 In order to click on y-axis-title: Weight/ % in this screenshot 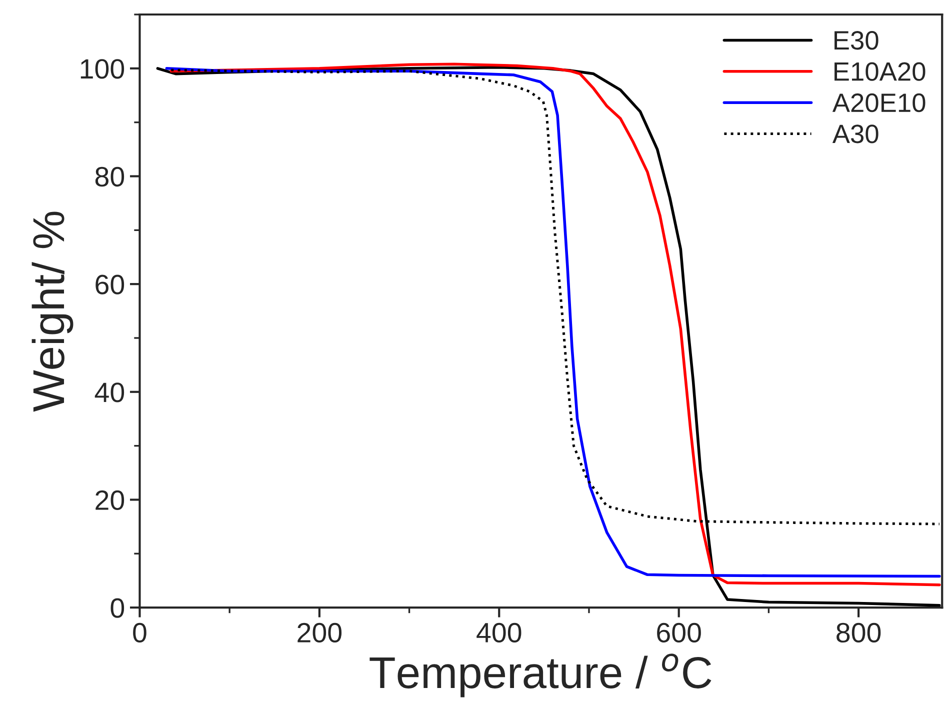, I will do `click(53, 312)`.